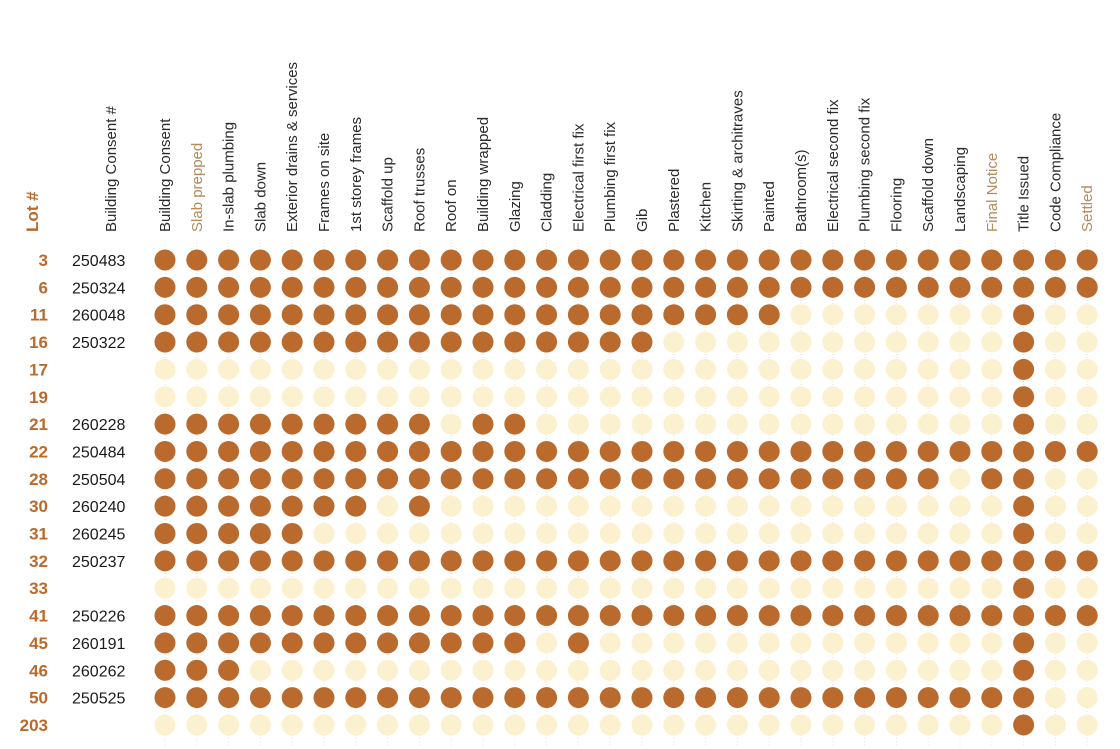 Image resolution: width=1120 pixels, height=749 pixels. Describe the element at coordinates (197, 187) in the screenshot. I see `stage-header-label: Slab prepped` at that location.